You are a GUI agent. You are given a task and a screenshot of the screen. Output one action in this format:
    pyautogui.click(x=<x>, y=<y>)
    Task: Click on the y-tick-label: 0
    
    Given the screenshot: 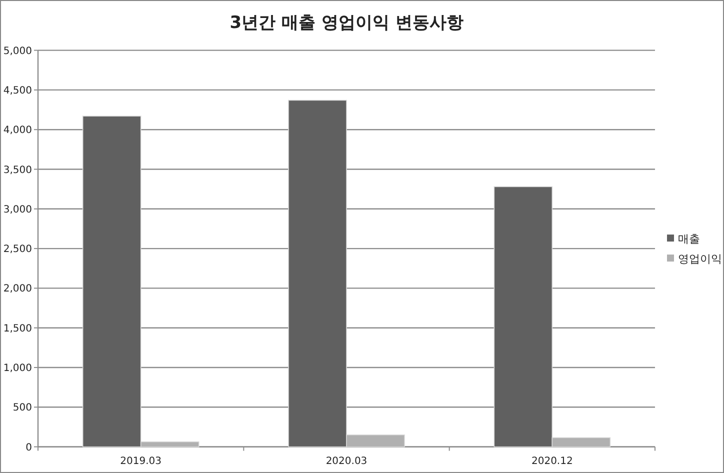 What is the action you would take?
    pyautogui.click(x=29, y=448)
    